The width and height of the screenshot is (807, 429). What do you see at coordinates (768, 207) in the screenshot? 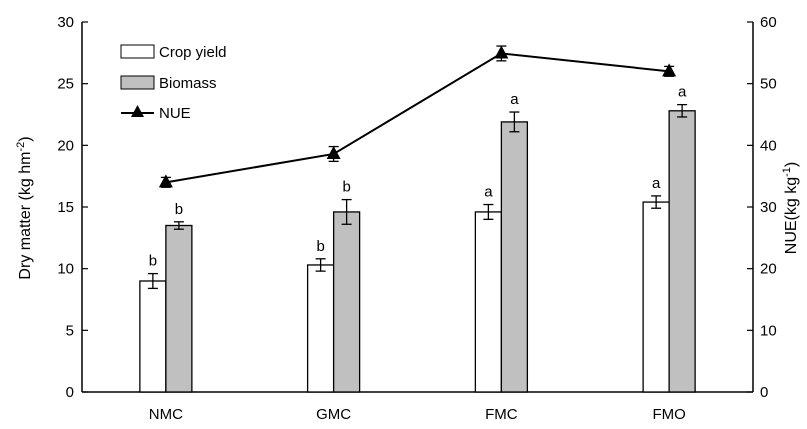
I see `right-tick-label: 30` at bounding box center [768, 207].